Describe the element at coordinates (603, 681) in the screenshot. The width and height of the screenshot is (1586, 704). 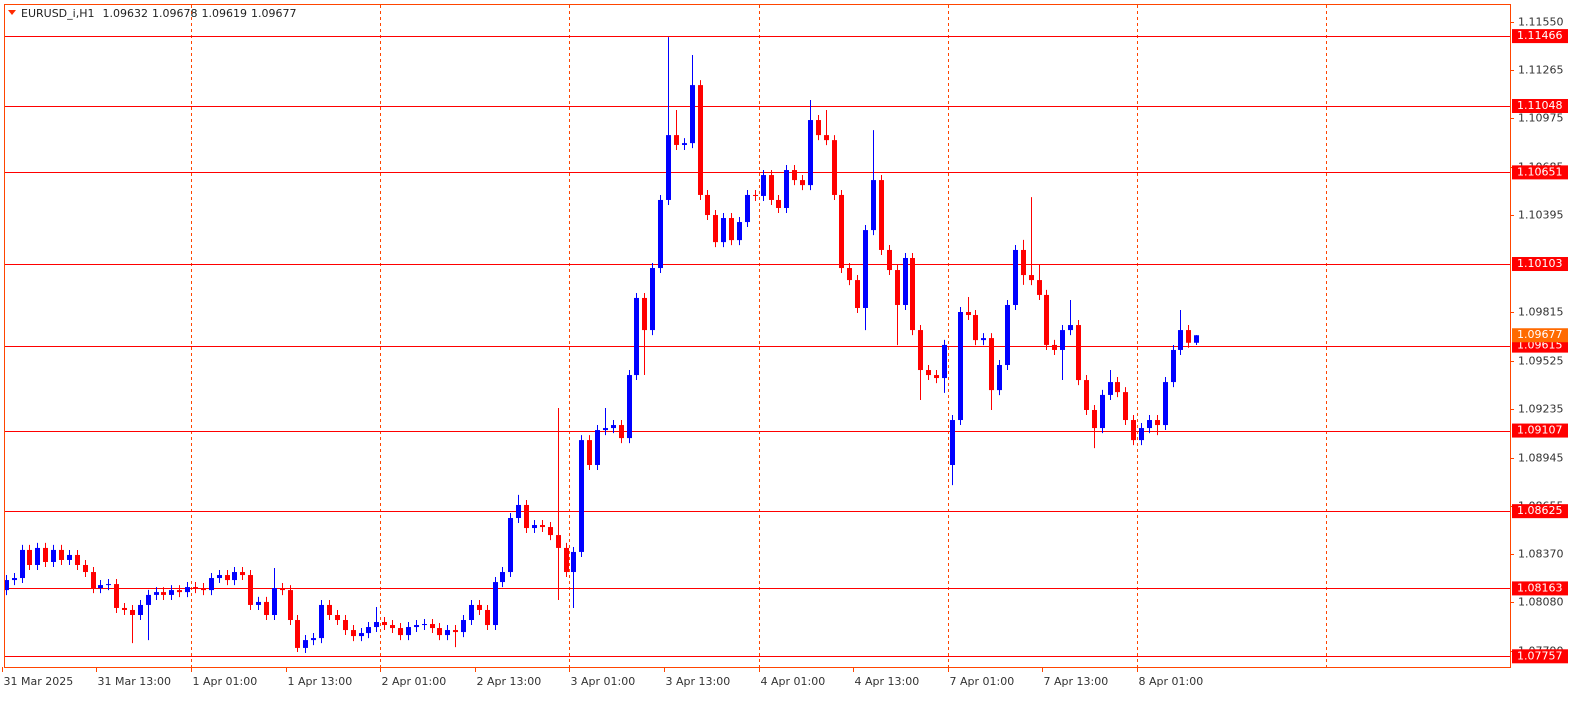
I see `x-tick-label: 3 Apr 01:00` at that location.